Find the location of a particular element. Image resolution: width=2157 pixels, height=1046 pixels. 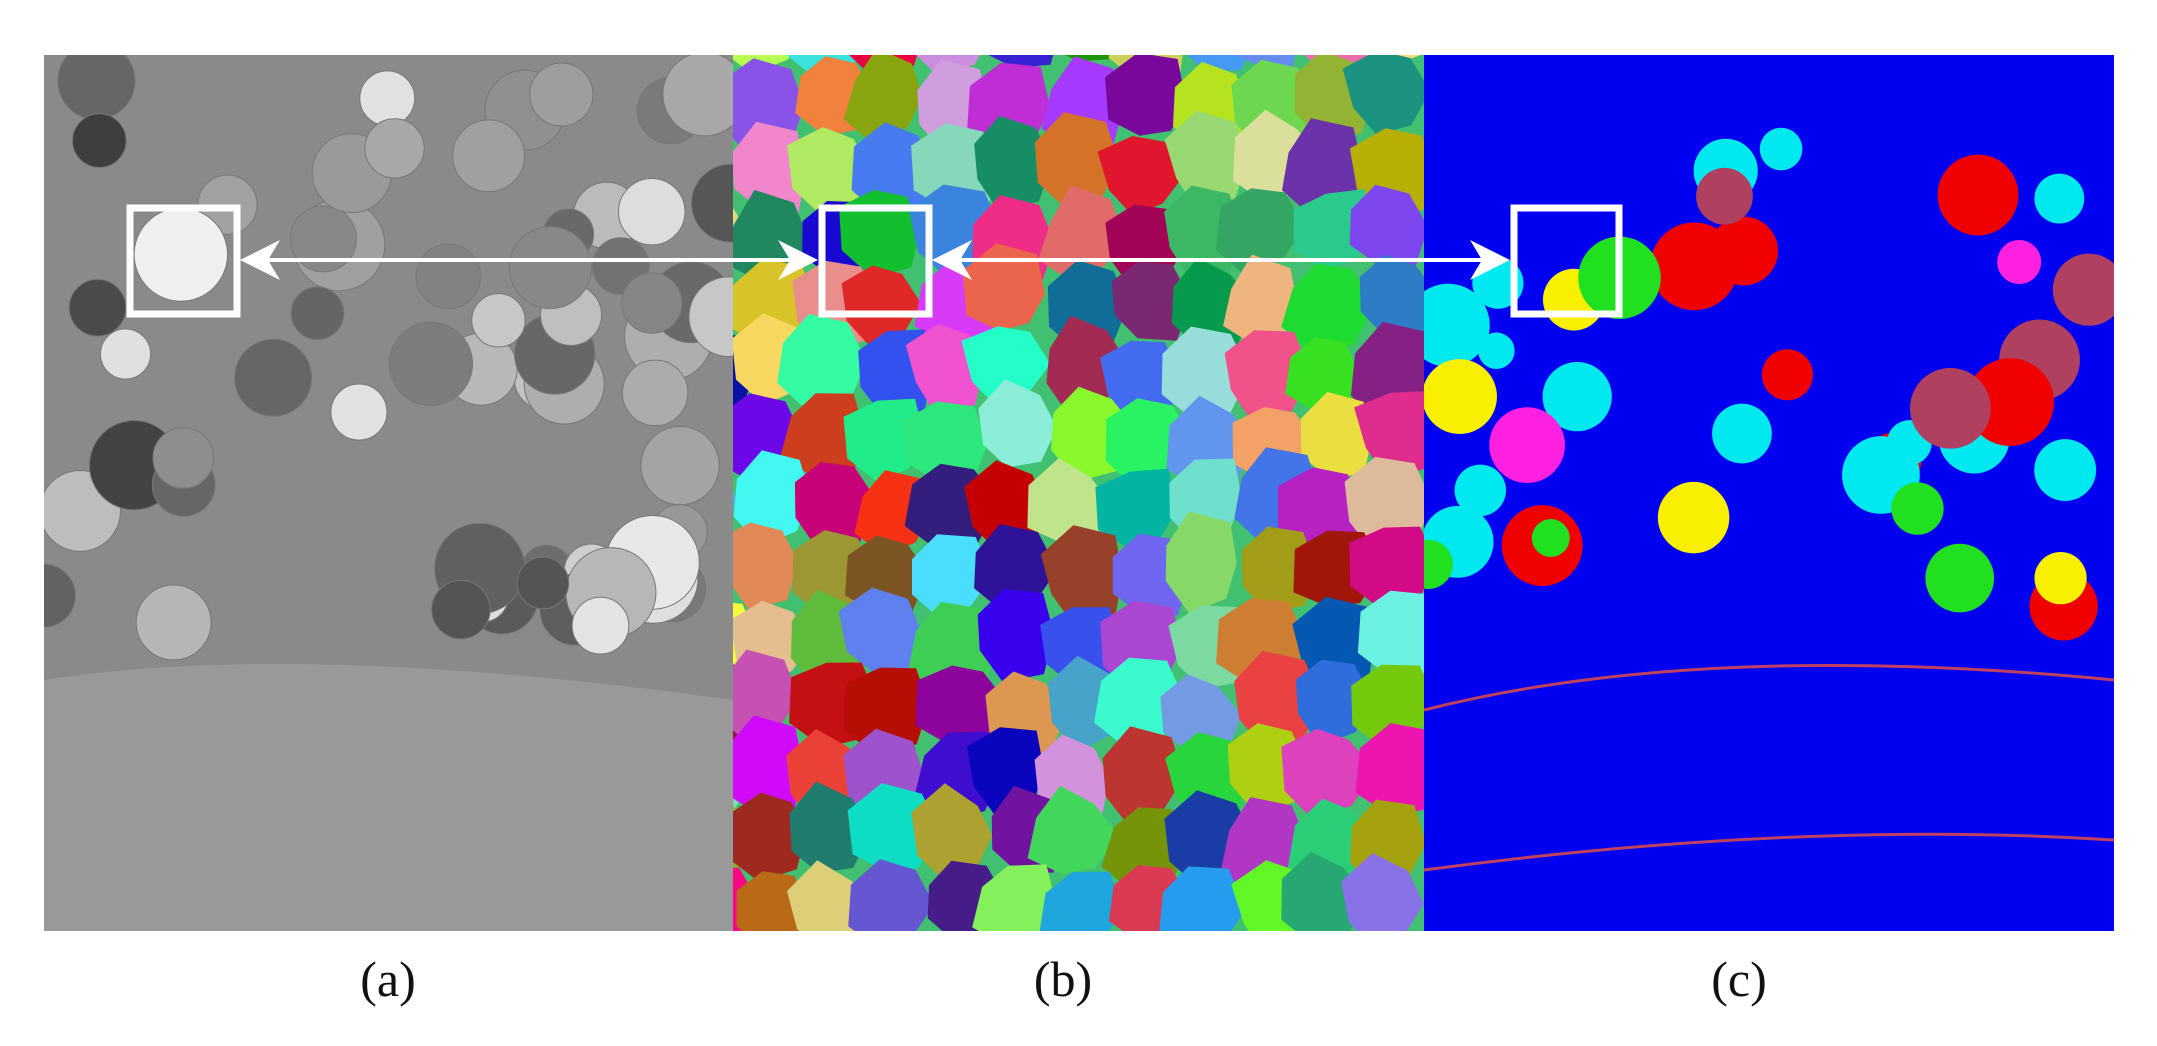

annotations is located at coordinates (874, 261).